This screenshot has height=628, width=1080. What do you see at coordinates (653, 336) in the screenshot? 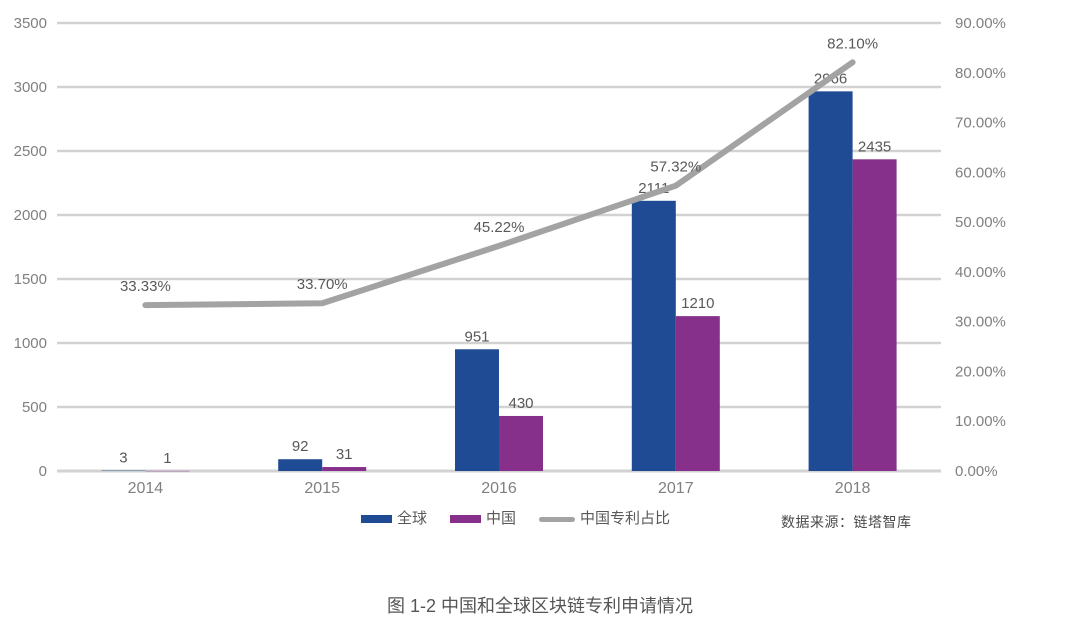
I see `bar-全球-2017` at bounding box center [653, 336].